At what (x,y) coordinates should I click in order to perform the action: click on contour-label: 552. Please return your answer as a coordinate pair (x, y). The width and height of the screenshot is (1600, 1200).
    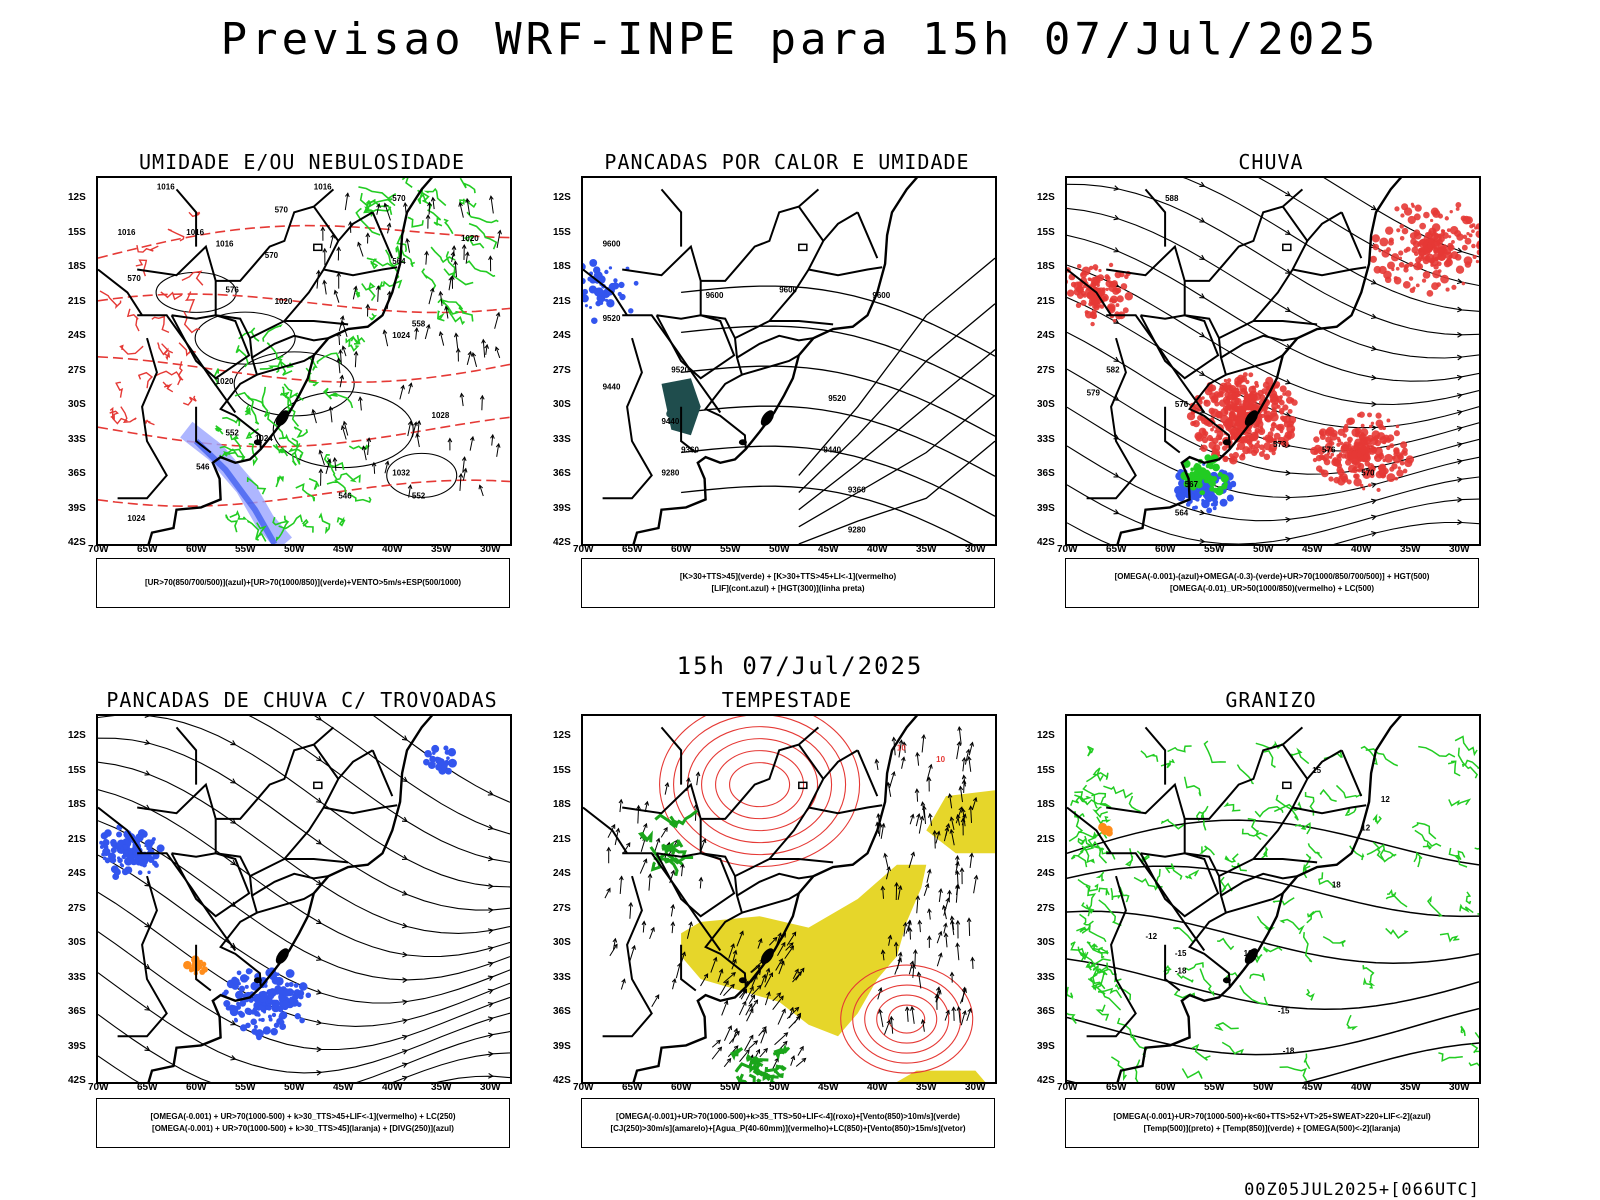
    Looking at the image, I should click on (233, 432).